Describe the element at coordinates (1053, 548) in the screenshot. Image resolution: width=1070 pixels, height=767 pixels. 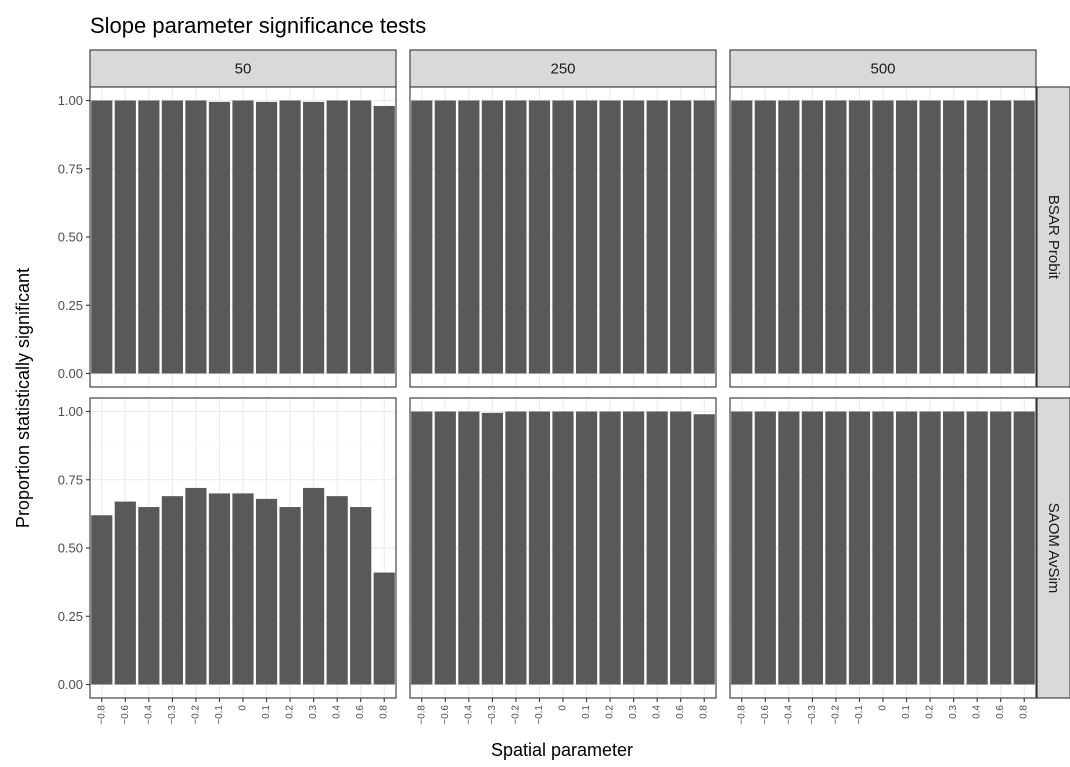
I see `row-strip-saom-avsim: SAOM AvSim` at that location.